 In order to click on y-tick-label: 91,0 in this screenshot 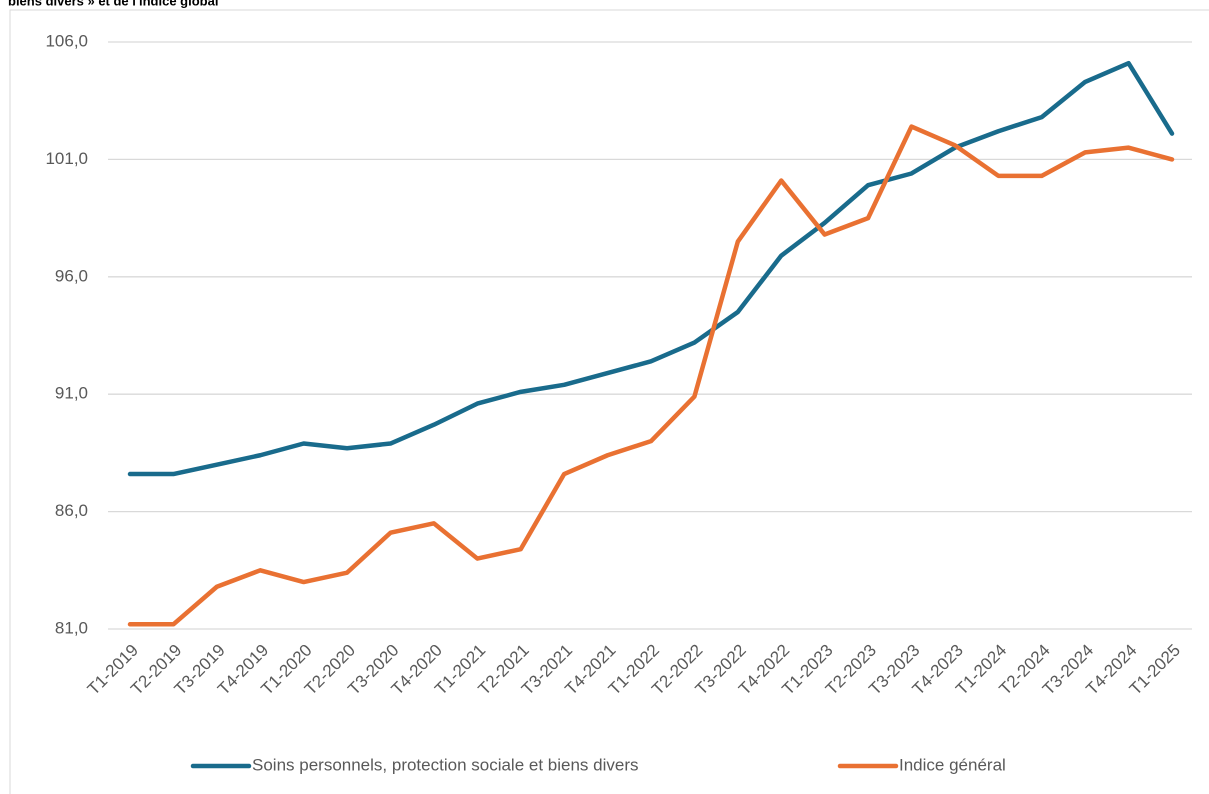, I will do `click(71, 393)`.